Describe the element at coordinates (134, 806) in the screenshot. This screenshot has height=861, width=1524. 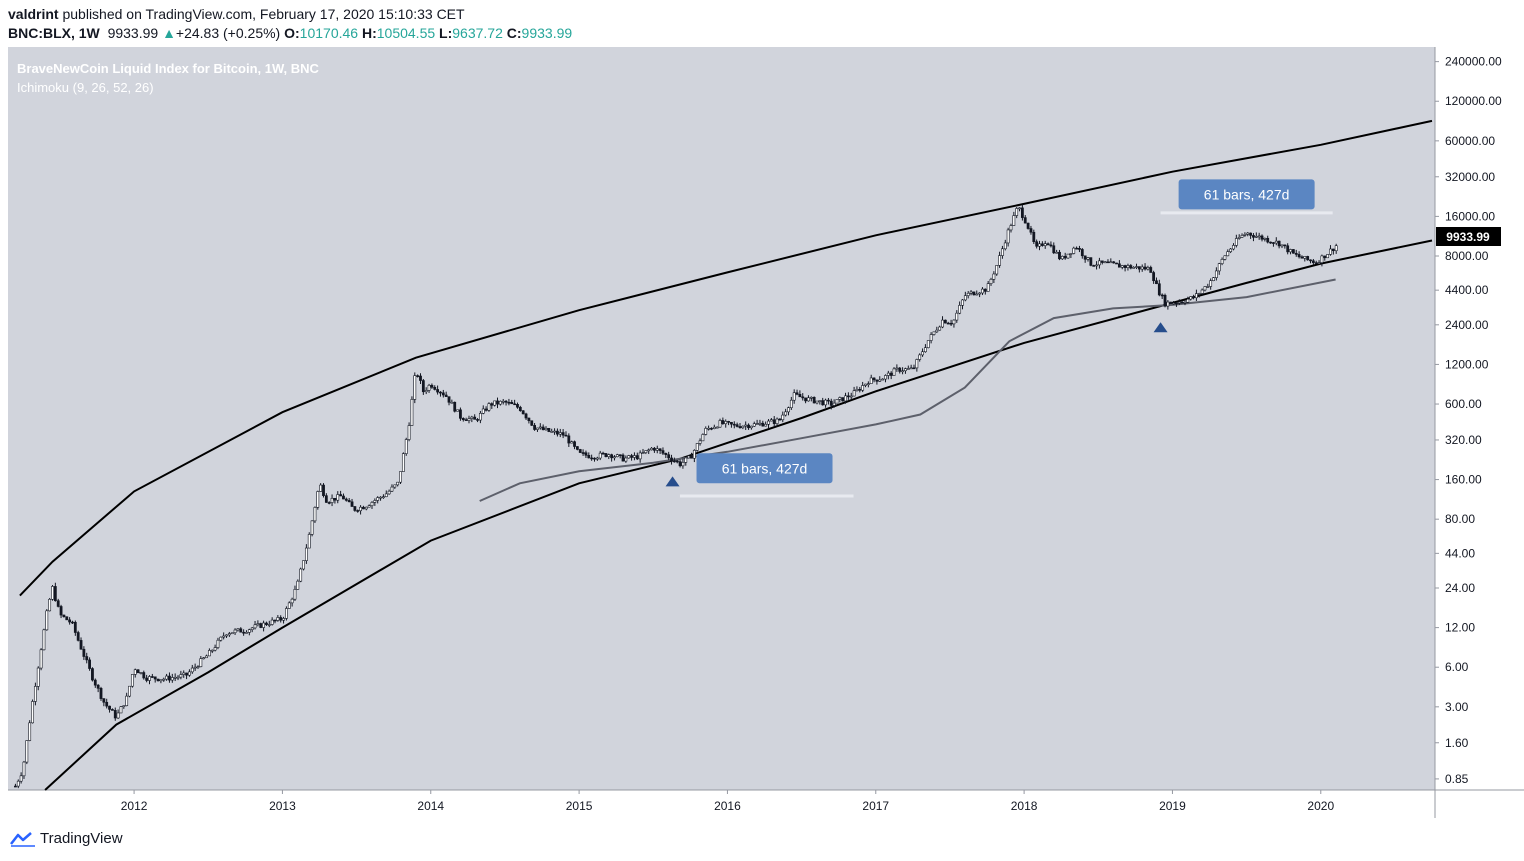
I see `x-tick-label: 2012` at that location.